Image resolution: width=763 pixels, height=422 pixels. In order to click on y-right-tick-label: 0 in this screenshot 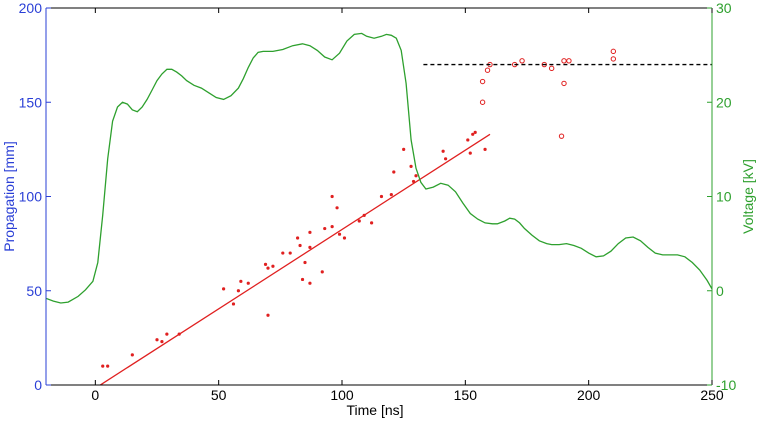, I will do `click(720, 291)`.